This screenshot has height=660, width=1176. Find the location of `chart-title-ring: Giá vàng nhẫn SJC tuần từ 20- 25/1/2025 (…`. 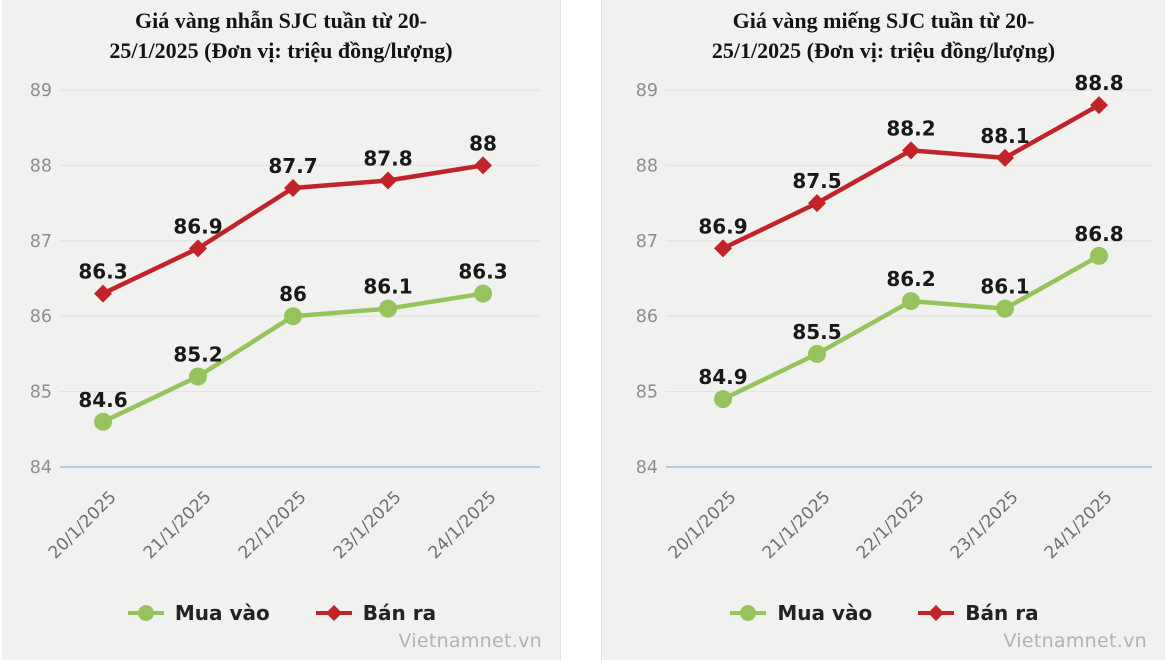

chart-title-ring: Giá vàng nhẫn SJC tuần từ 20- 25/1/2025 (… is located at coordinates (281, 36).